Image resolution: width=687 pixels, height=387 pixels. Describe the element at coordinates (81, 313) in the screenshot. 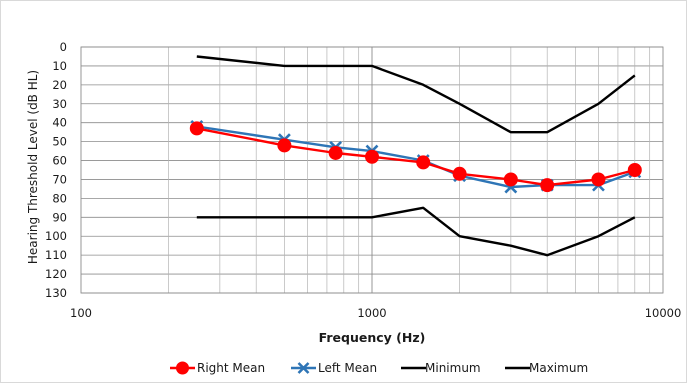

I see `x-tick-label: 100` at that location.